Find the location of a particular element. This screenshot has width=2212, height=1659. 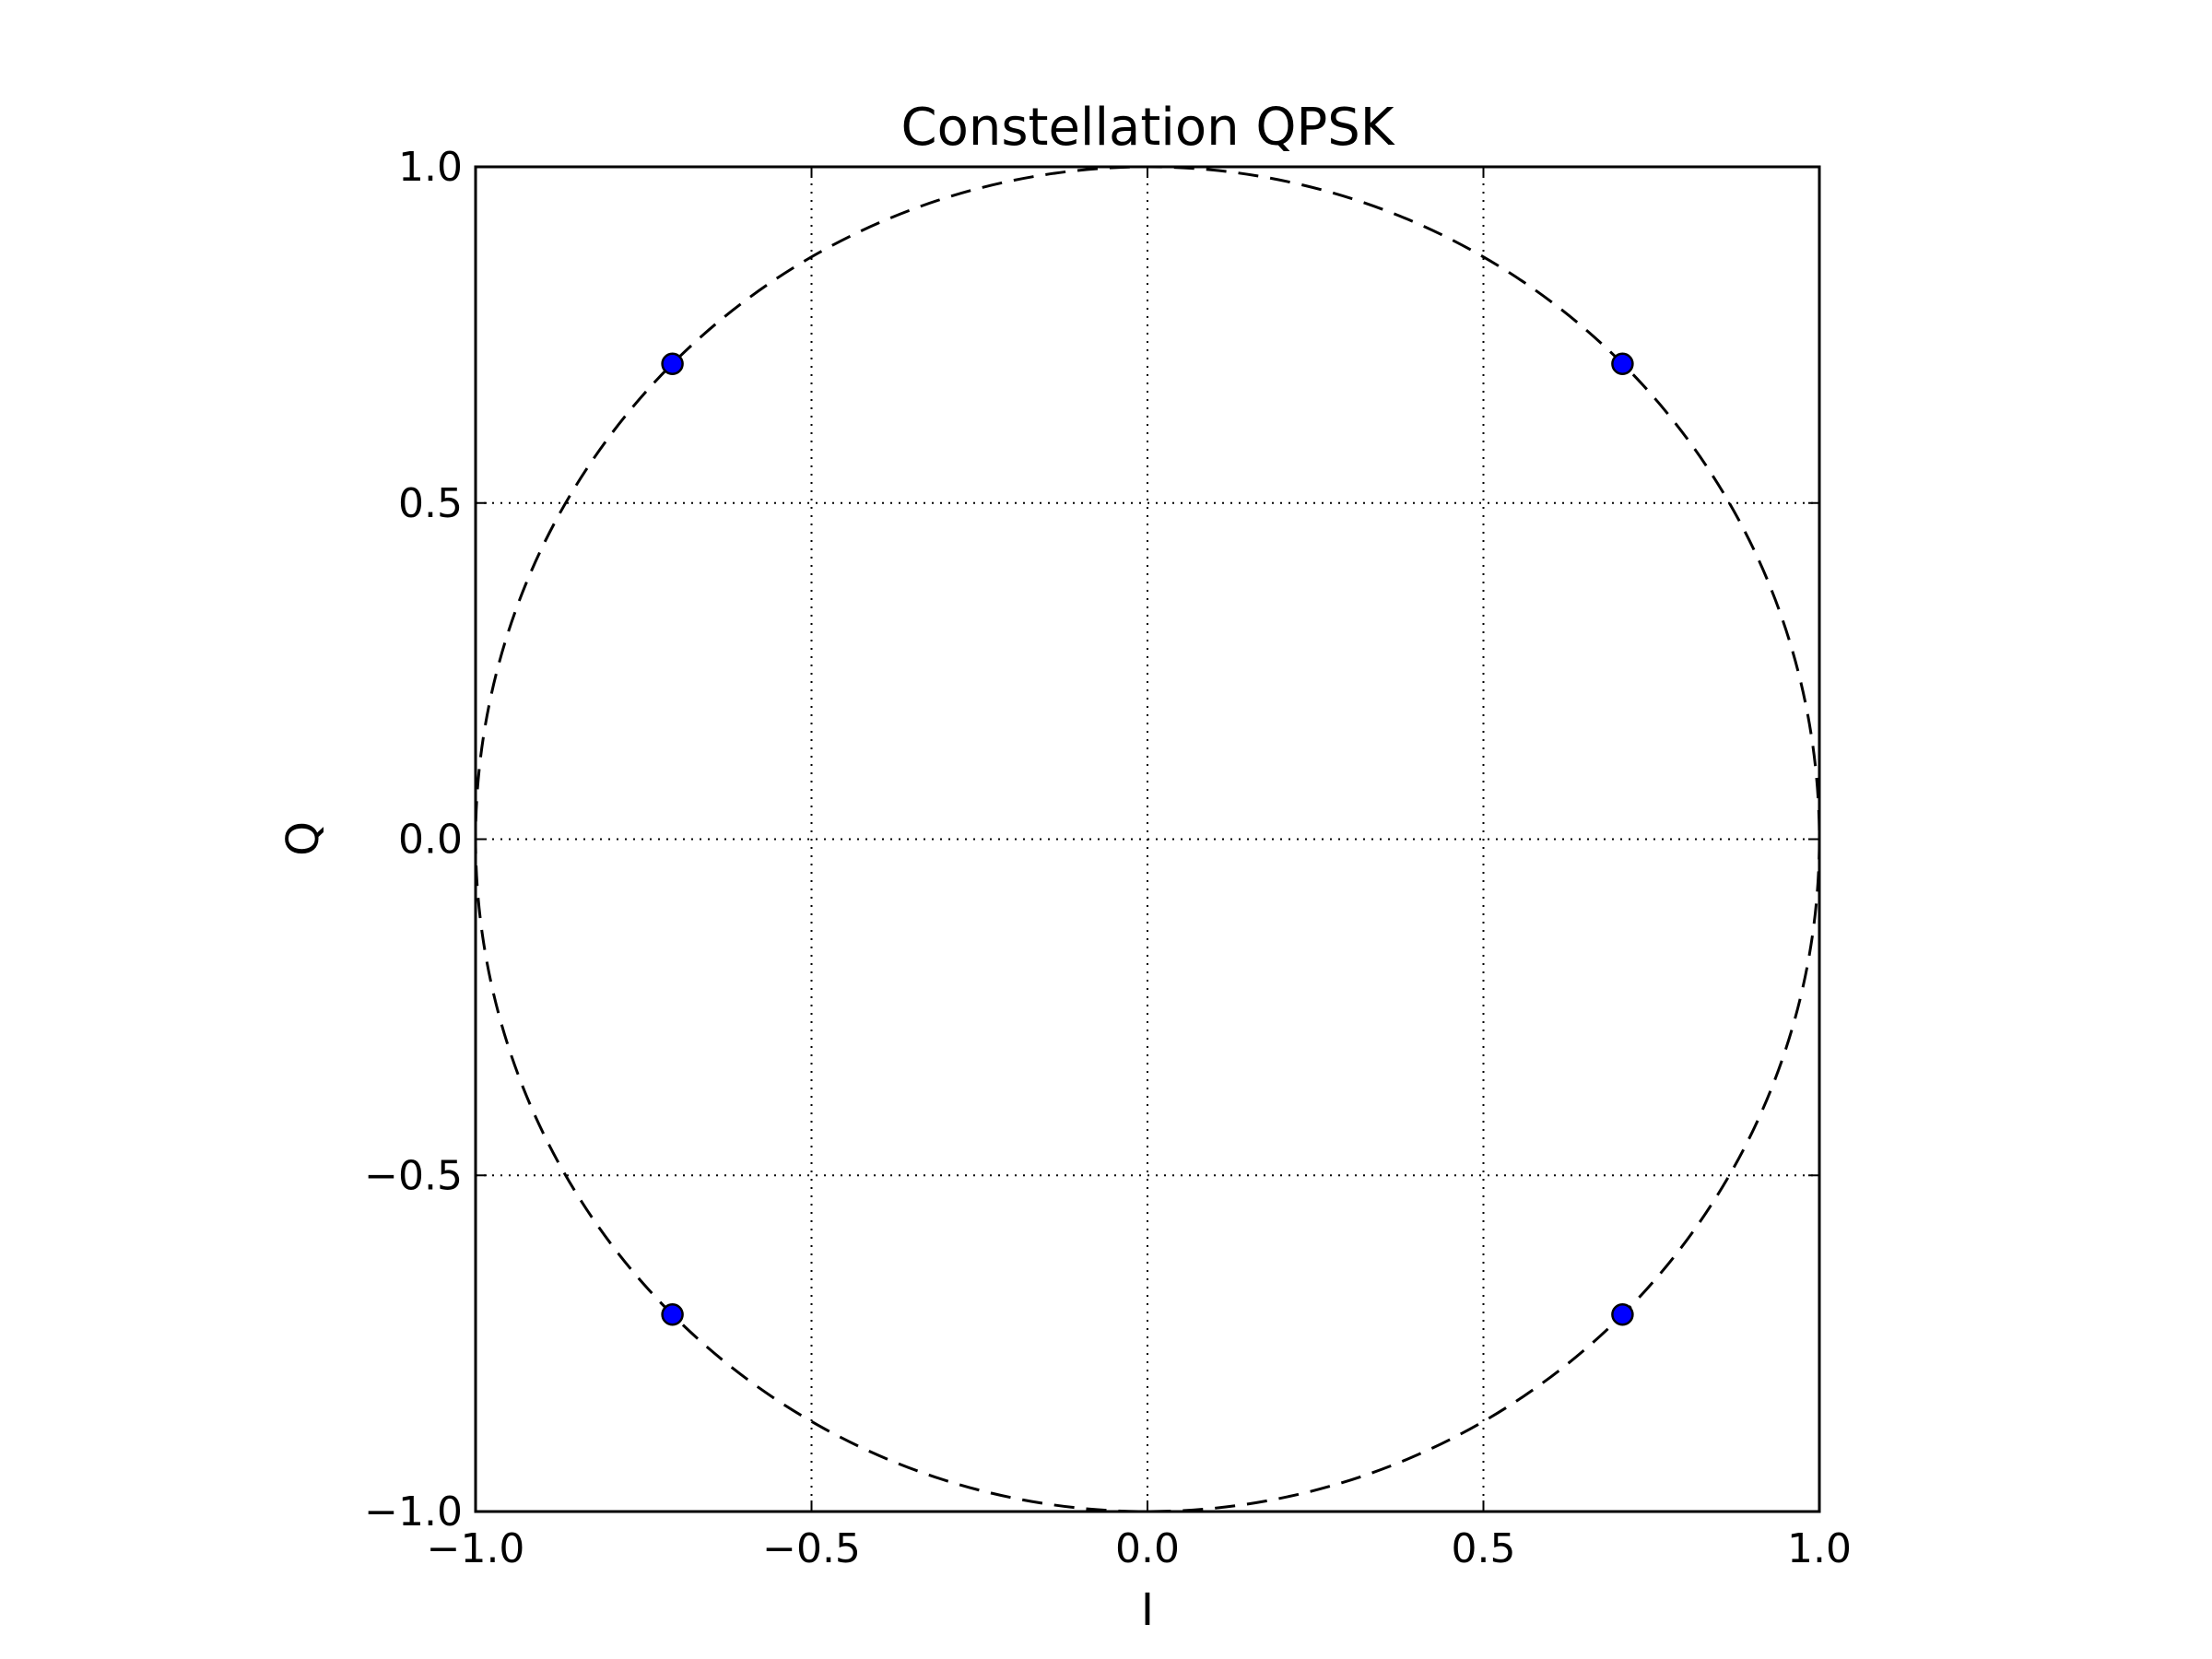

y-tick-labels: −1.0 −0.5 0.0 0.5 1.0 is located at coordinates (413, 839).